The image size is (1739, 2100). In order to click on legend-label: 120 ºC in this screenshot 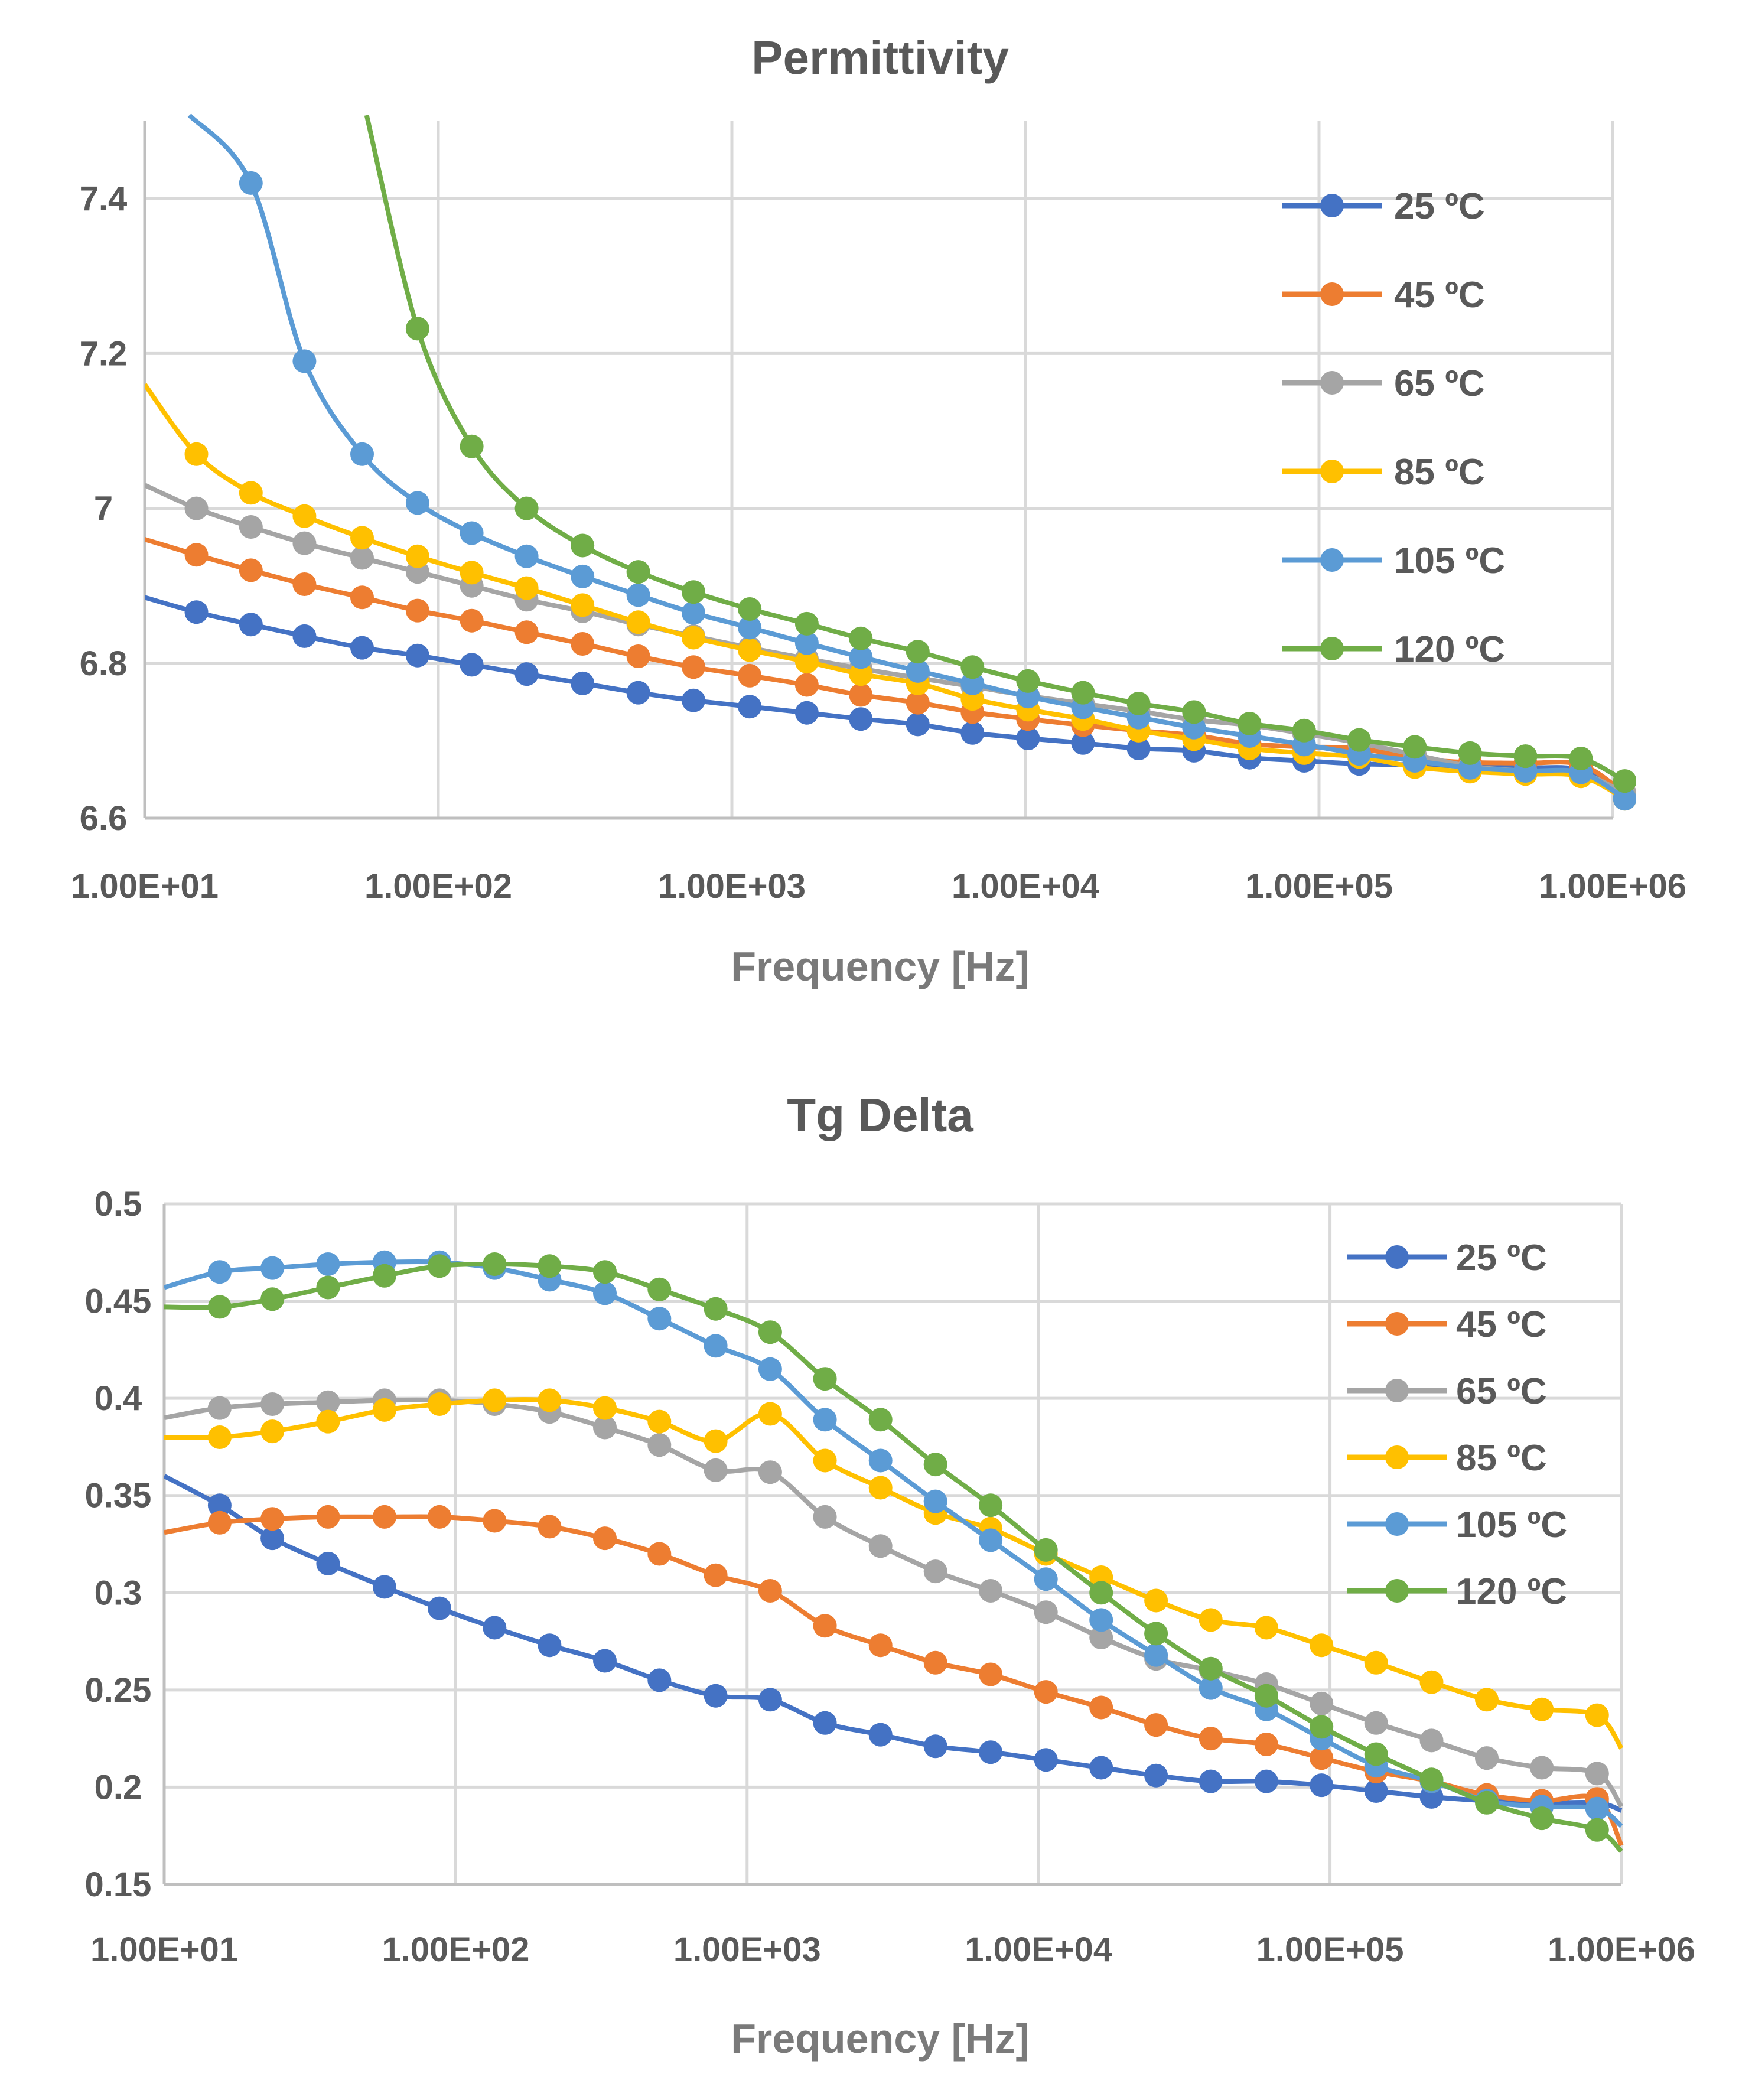, I will do `click(1449, 649)`.